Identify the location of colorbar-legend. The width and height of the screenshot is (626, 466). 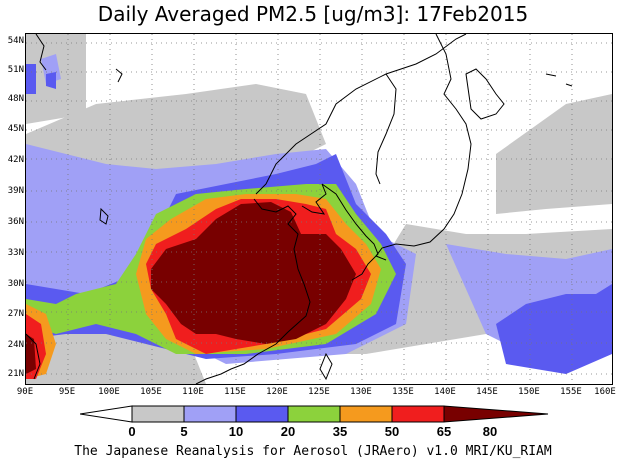
(315, 419).